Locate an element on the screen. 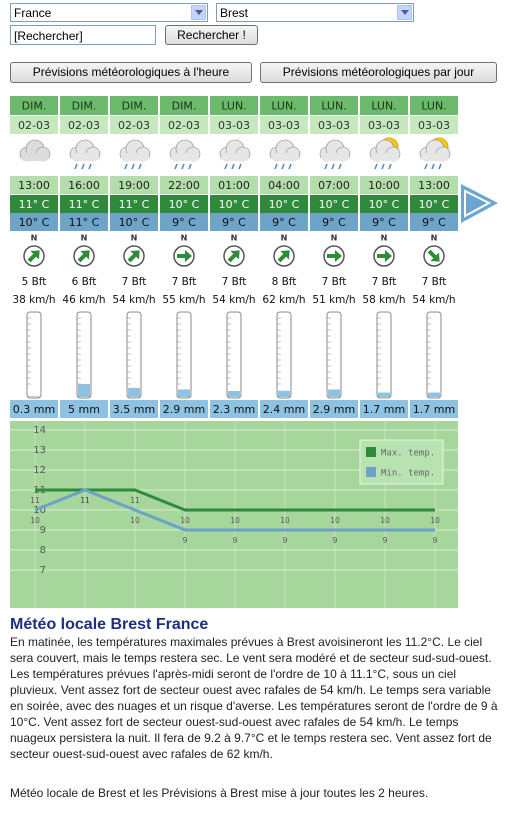 The width and height of the screenshot is (508, 815). city-select: Brest is located at coordinates (315, 12).